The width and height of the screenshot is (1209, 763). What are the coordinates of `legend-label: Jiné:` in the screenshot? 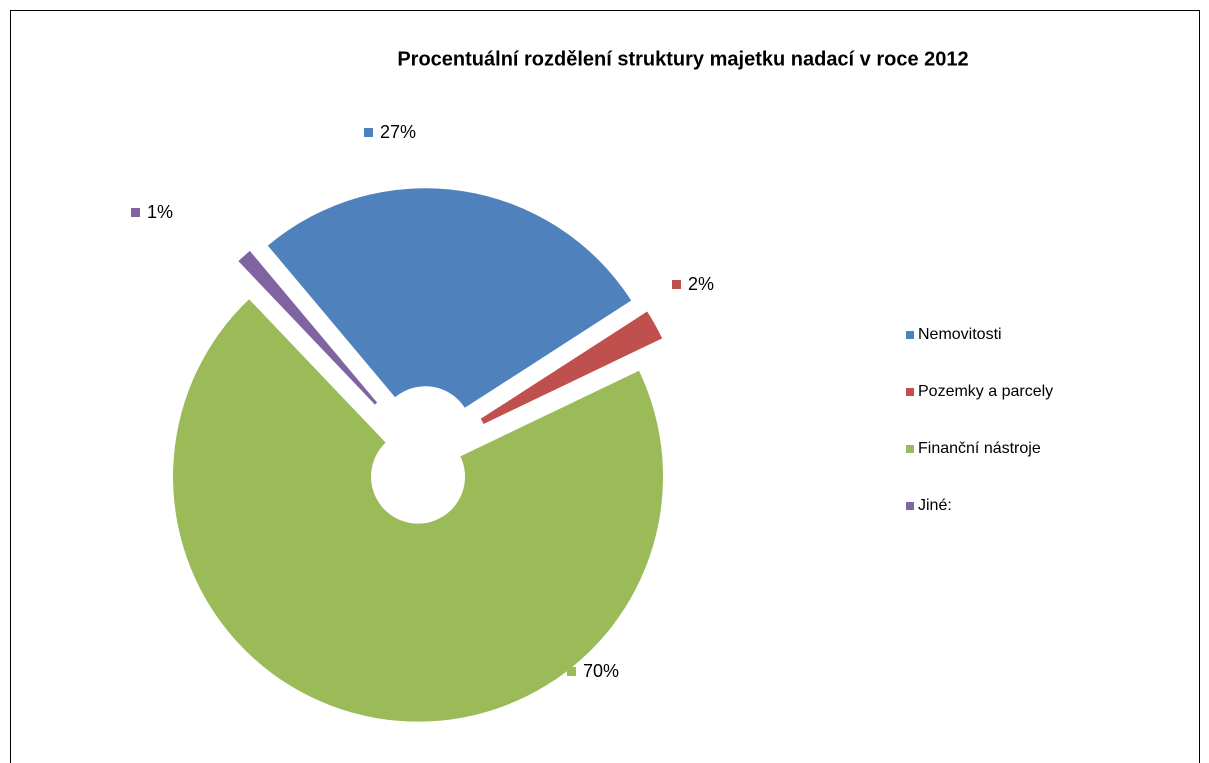 It's located at (935, 505).